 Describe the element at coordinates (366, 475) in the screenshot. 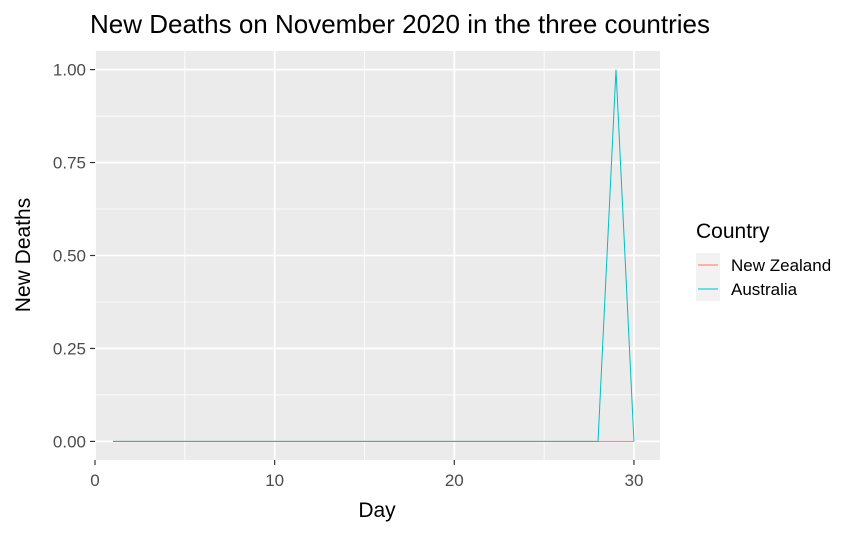

I see `x-axis: 0 10 20 30` at that location.